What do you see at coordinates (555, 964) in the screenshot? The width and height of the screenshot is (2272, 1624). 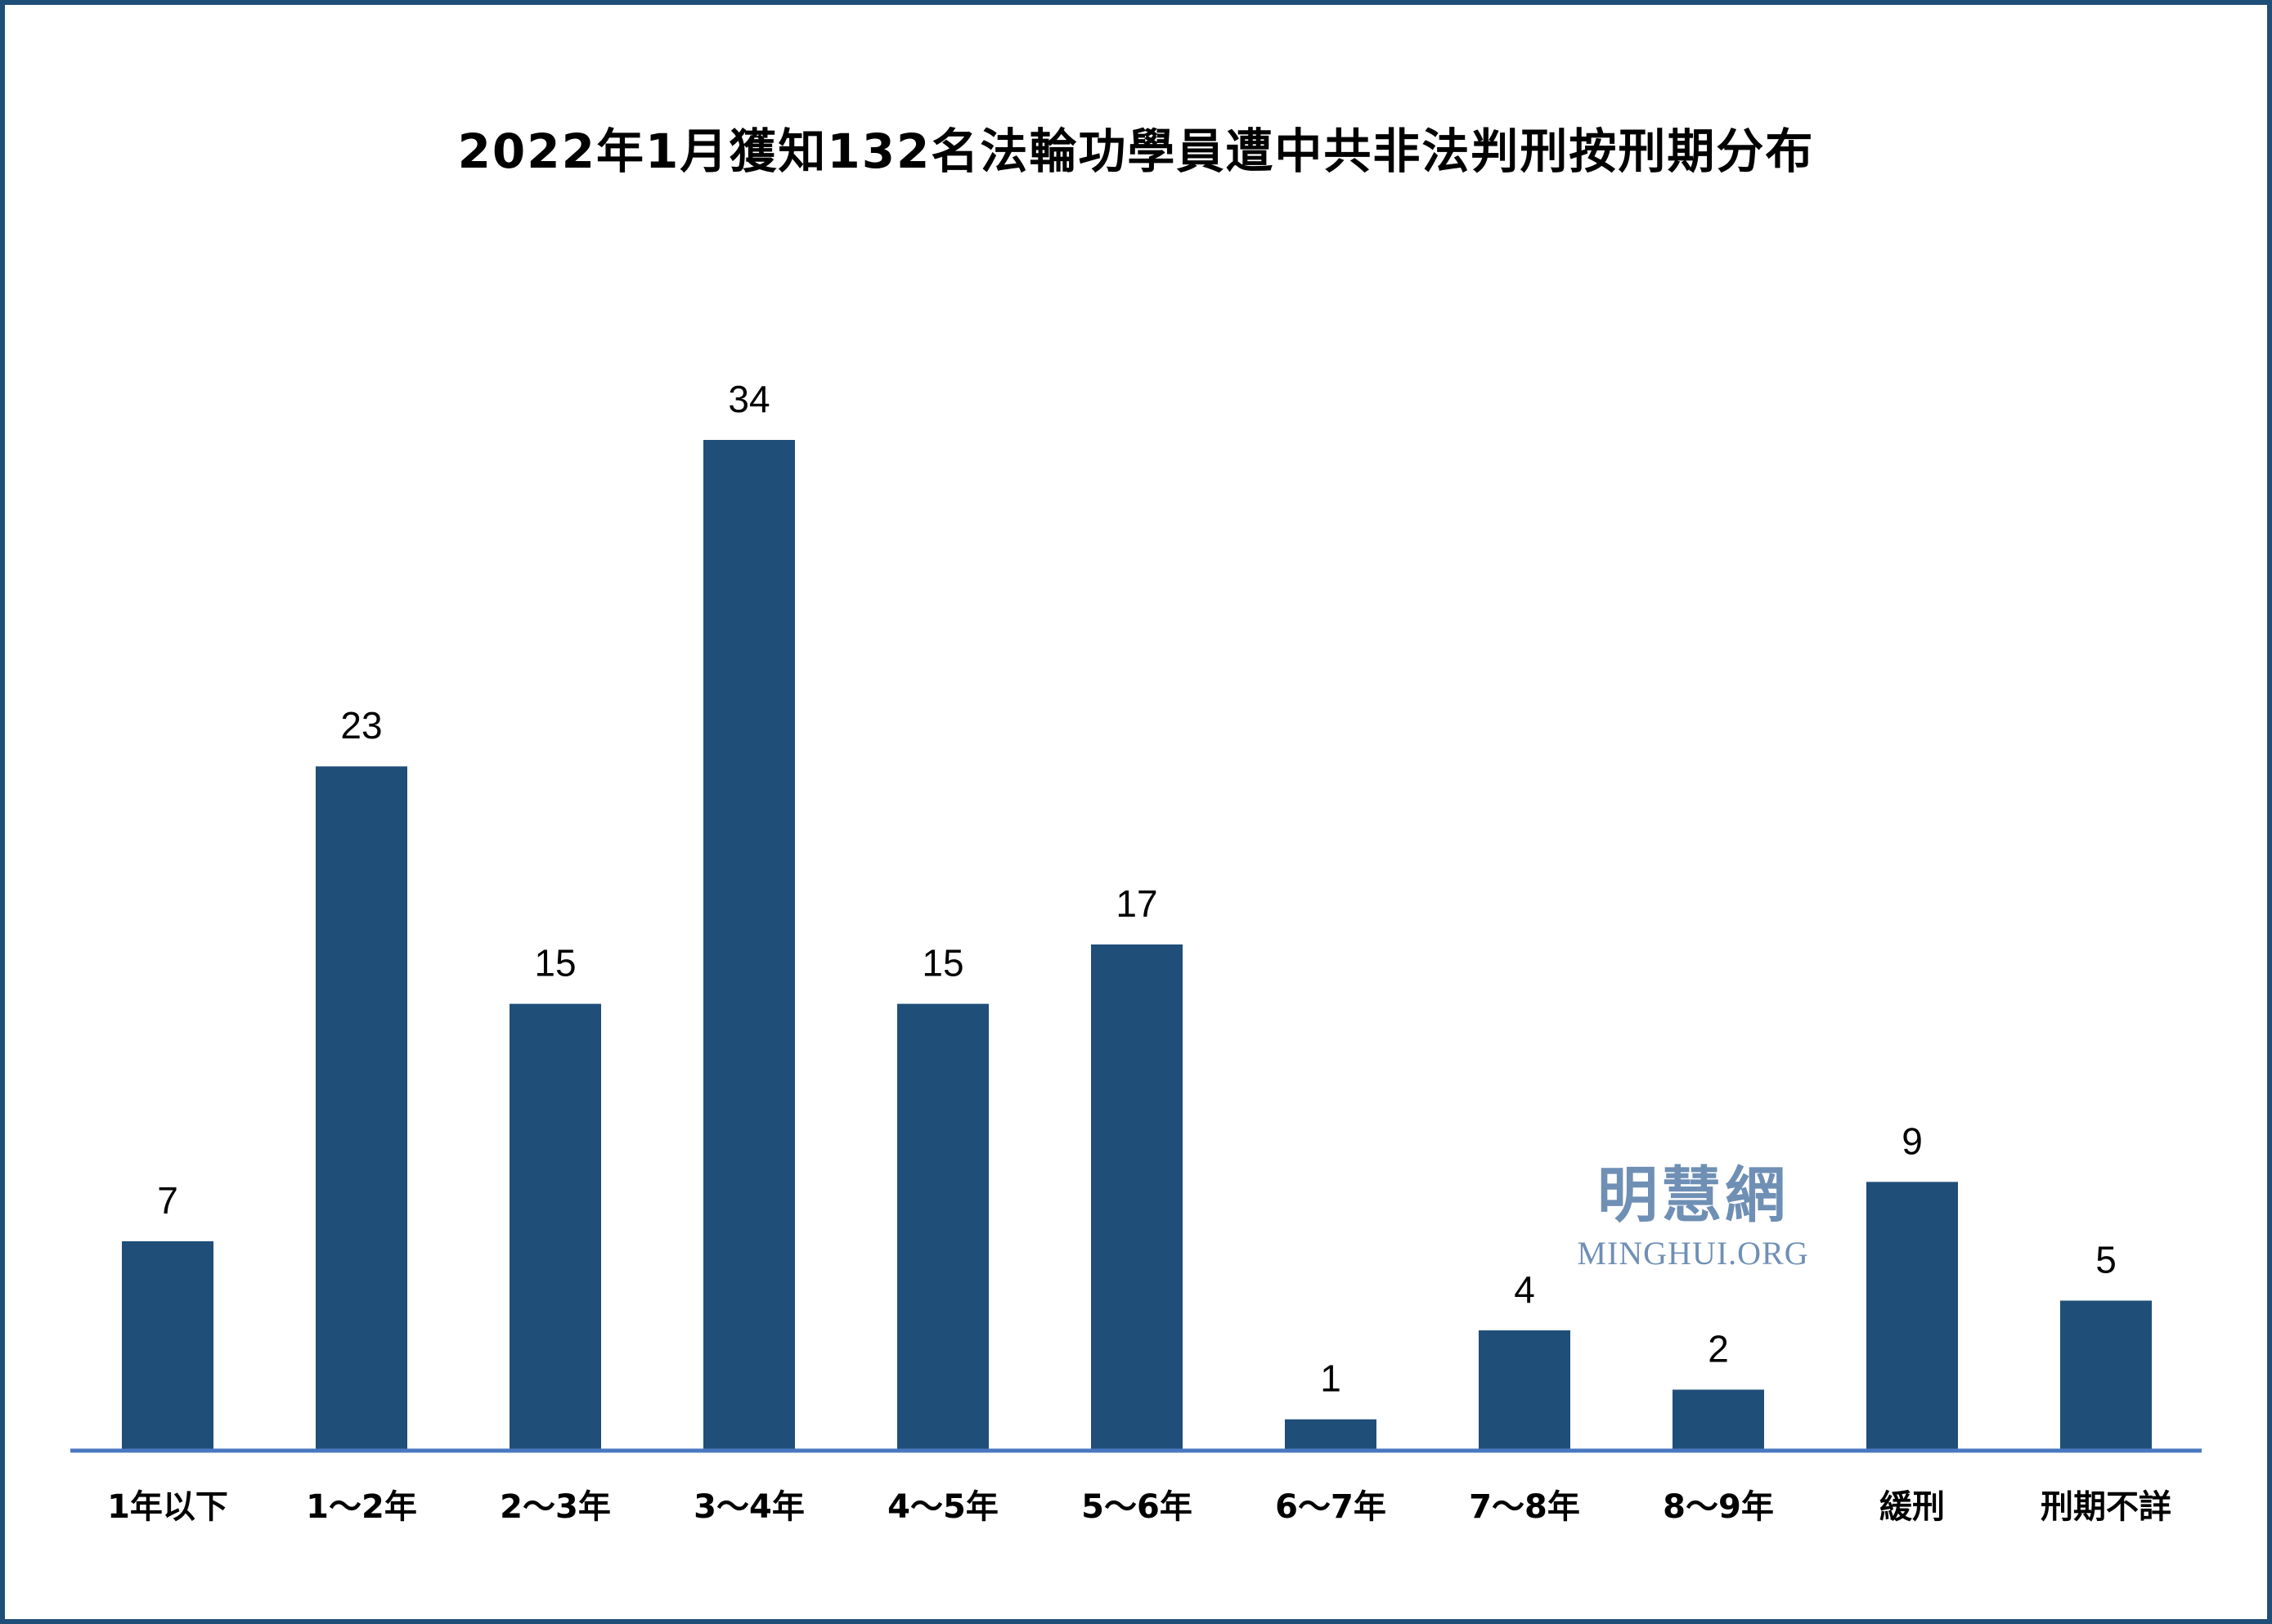 I see `value-label-3: 15` at bounding box center [555, 964].